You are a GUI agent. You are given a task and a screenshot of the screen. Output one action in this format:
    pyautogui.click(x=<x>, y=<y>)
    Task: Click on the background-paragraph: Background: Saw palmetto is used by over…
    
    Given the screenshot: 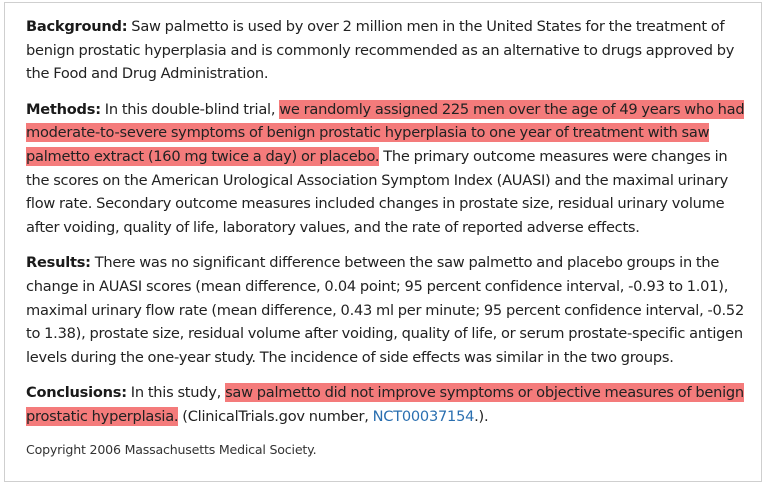 What is the action you would take?
    pyautogui.click(x=387, y=50)
    